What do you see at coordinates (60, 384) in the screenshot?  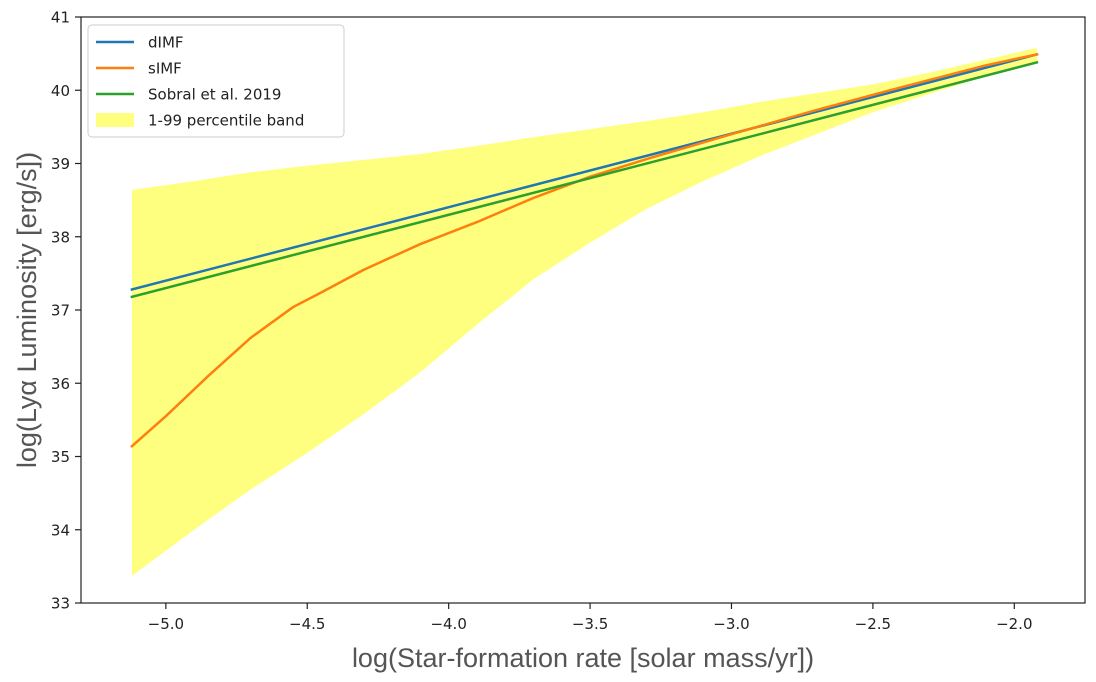 I see `y-tick-label: 36` at bounding box center [60, 384].